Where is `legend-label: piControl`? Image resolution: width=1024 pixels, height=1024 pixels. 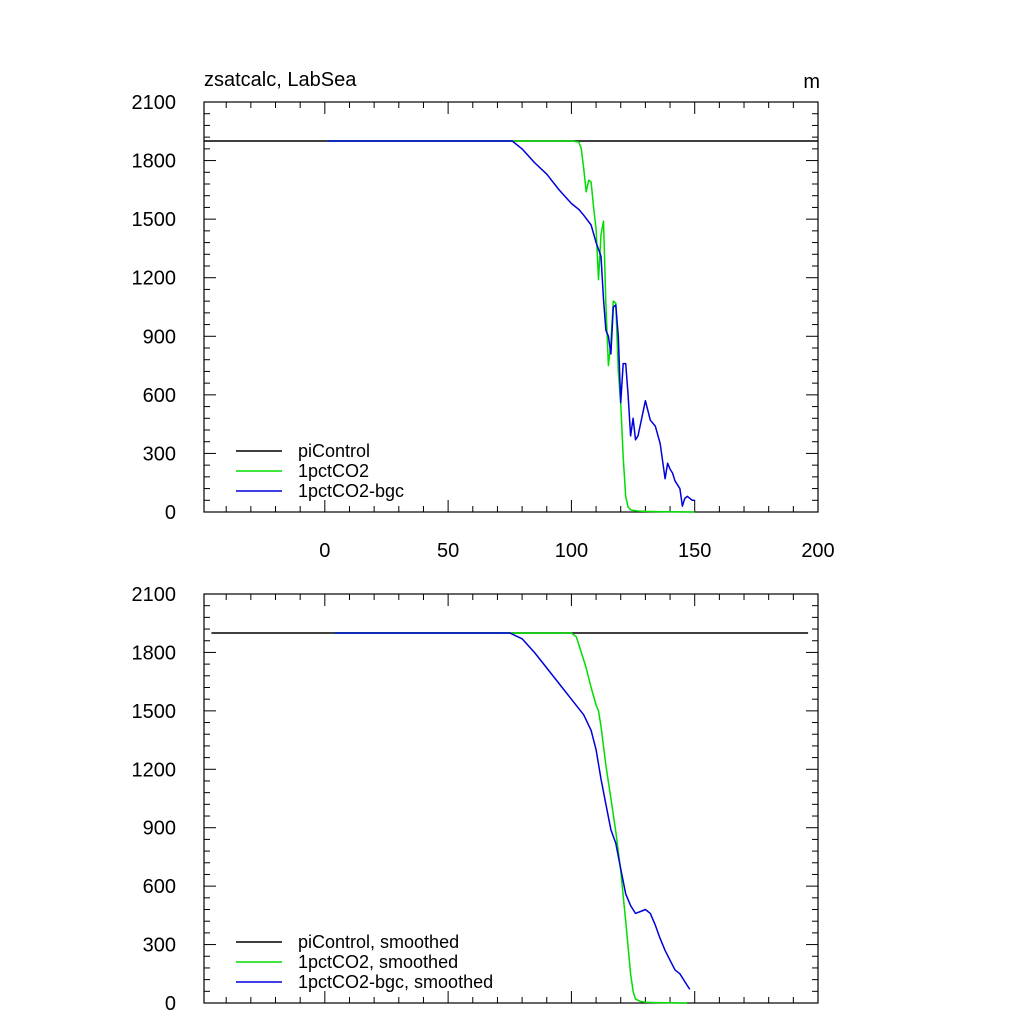 legend-label: piControl is located at coordinates (334, 451).